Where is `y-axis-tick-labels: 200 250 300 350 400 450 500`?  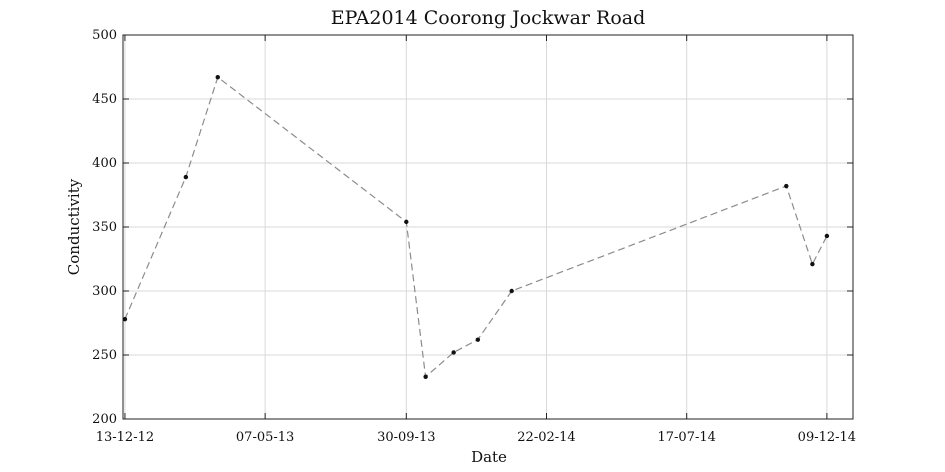 y-axis-tick-labels: 200 250 300 350 400 450 500 is located at coordinates (104, 227).